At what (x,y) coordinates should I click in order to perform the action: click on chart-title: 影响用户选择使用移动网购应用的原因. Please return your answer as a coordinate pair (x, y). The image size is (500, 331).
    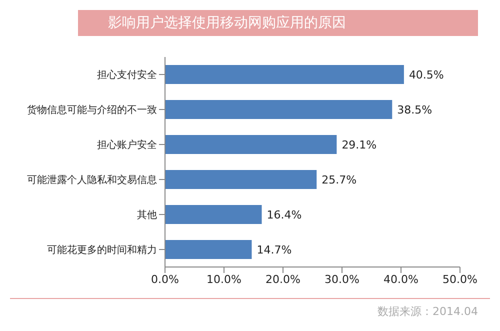
    Looking at the image, I should click on (278, 23).